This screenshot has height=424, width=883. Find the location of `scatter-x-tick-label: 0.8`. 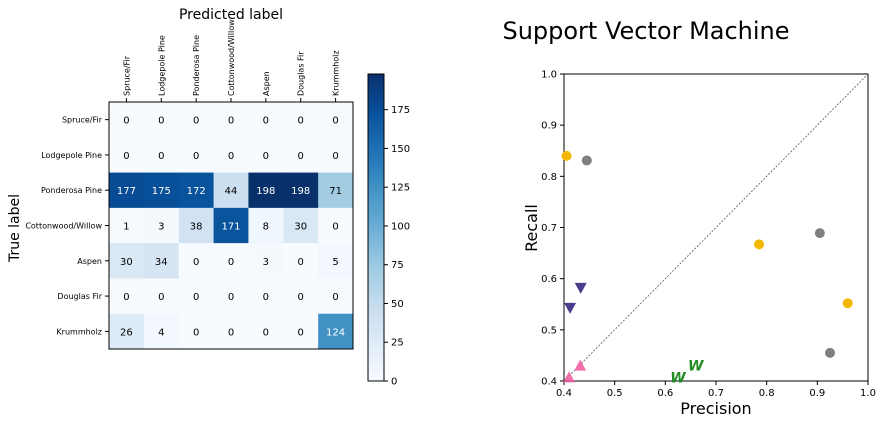

scatter-x-tick-label: 0.8 is located at coordinates (767, 393).